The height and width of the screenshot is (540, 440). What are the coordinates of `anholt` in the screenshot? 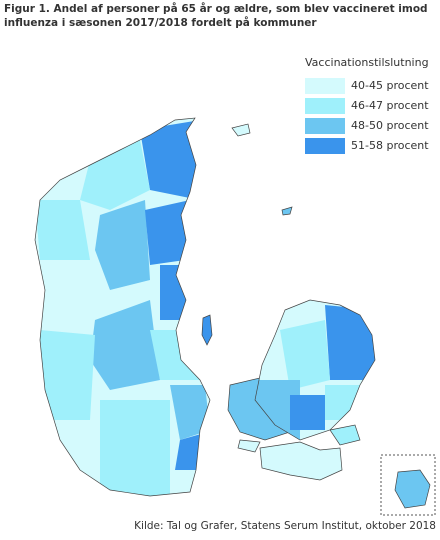 It's located at (287, 211).